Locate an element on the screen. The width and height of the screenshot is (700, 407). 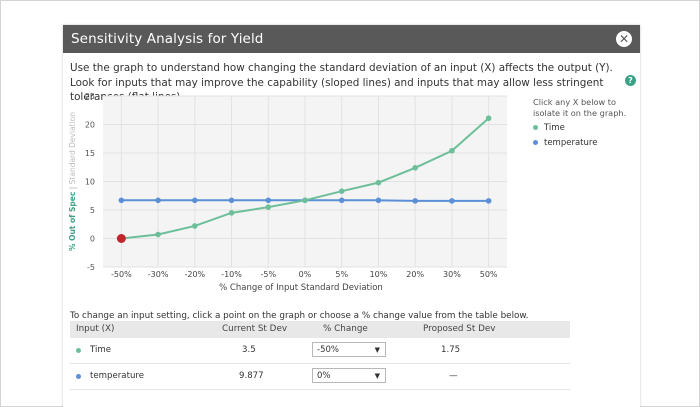
x-tick-label: -50% is located at coordinates (121, 274).